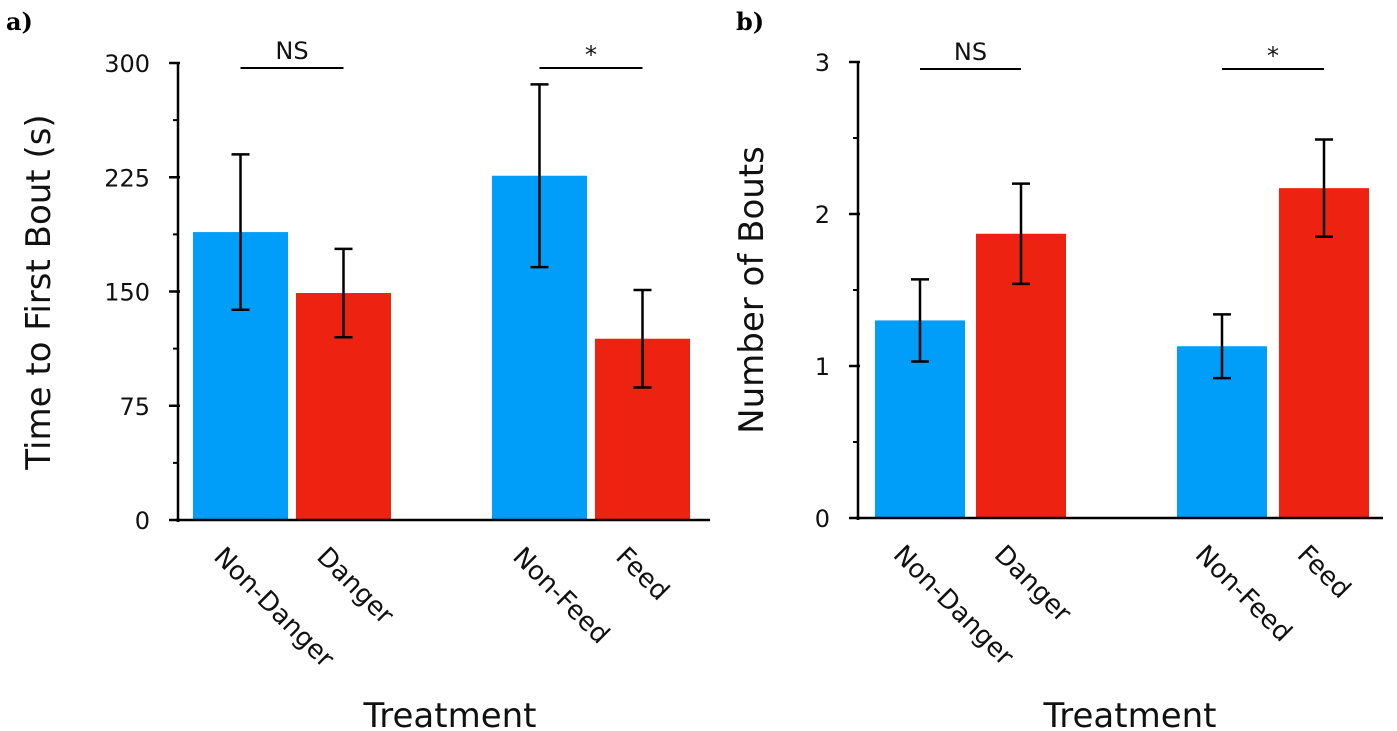 The width and height of the screenshot is (1397, 731). What do you see at coordinates (822, 215) in the screenshot?
I see `y-tick-label: 2` at bounding box center [822, 215].